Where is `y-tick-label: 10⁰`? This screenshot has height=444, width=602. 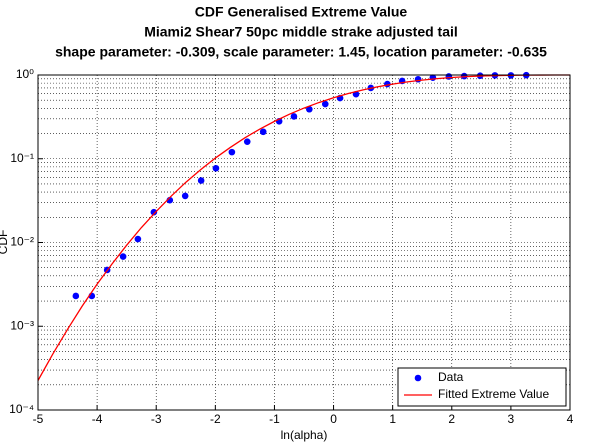 y-tick-label: 10⁰ is located at coordinates (25, 74).